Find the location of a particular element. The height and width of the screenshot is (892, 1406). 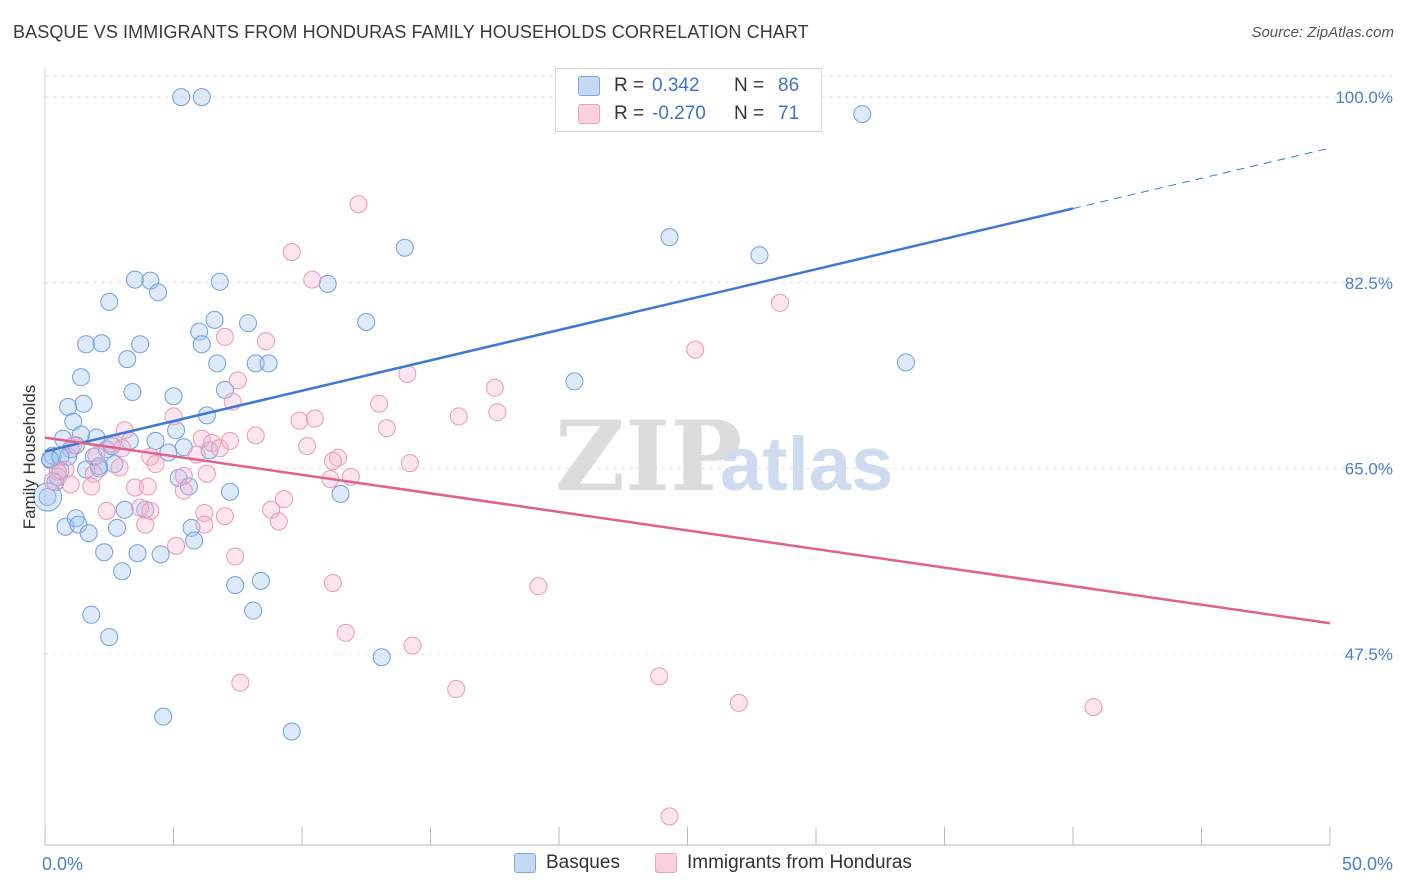

legend-n-label: N = is located at coordinates (749, 85).